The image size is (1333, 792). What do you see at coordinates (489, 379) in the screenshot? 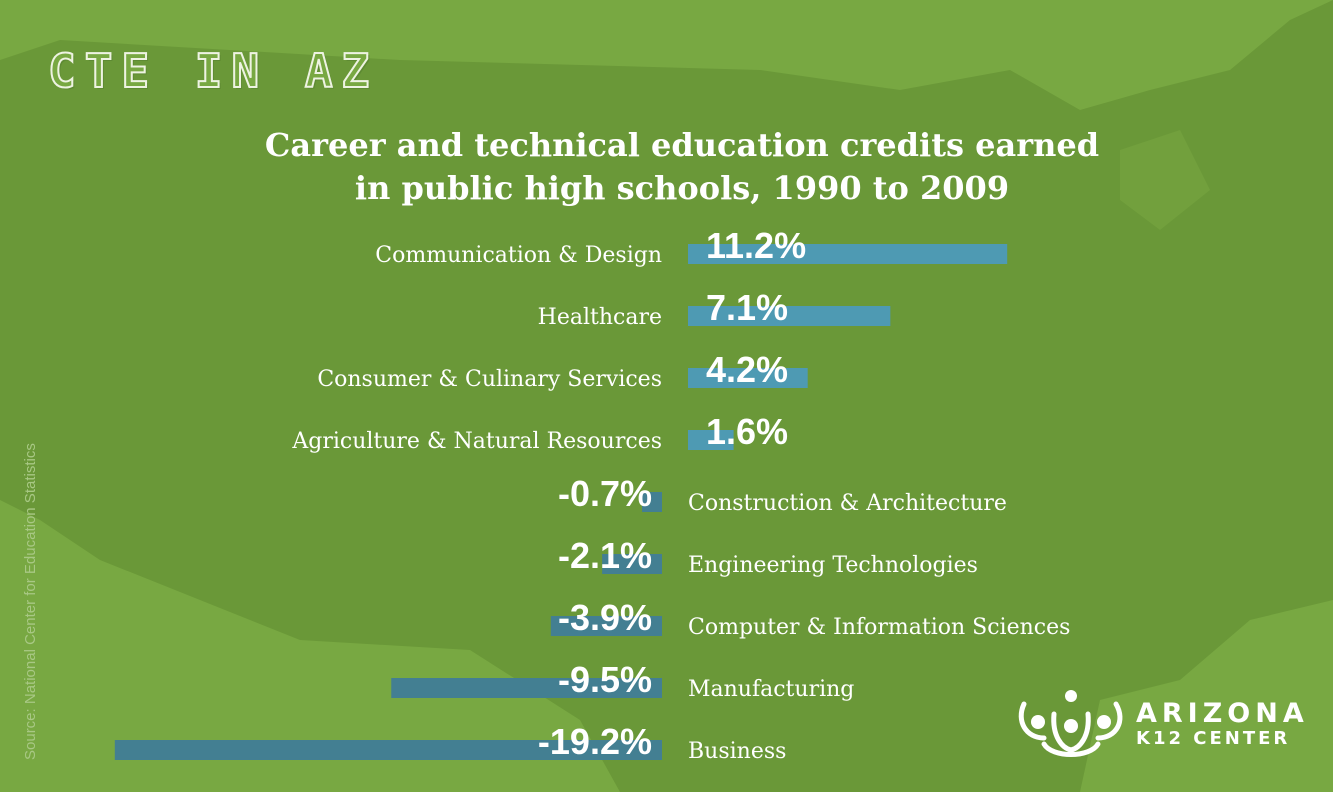
I see `category-label: Consumer & Culinary Services` at bounding box center [489, 379].